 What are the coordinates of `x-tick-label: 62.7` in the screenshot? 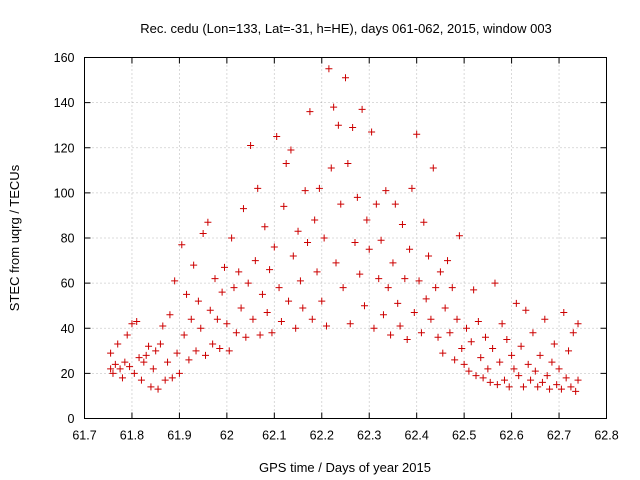 It's located at (559, 436).